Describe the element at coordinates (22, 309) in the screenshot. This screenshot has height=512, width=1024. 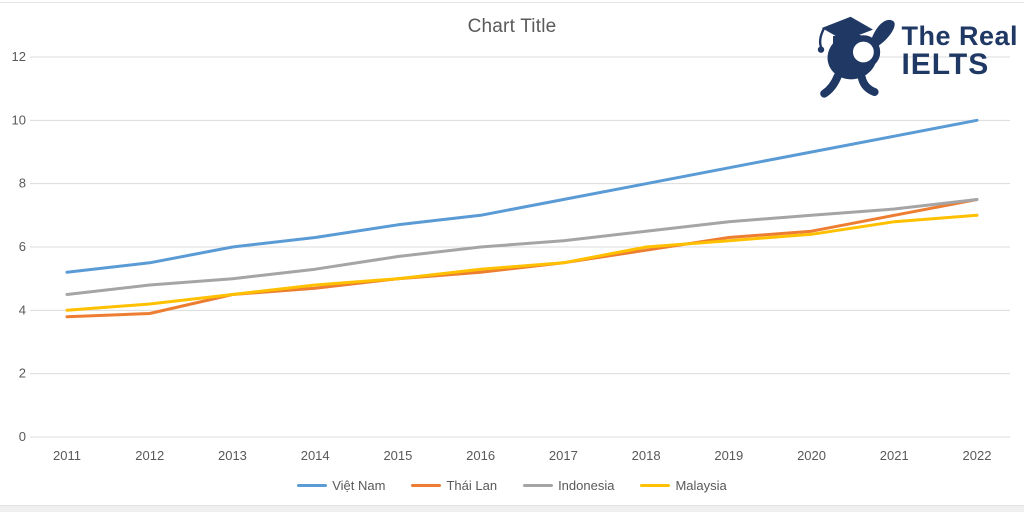
I see `y-axis-tick-label: 4` at that location.